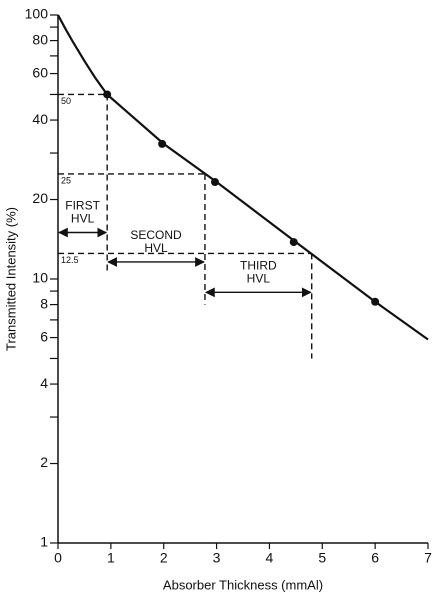 This screenshot has width=441, height=601. I want to click on y-tick-label: 10, so click(40, 278).